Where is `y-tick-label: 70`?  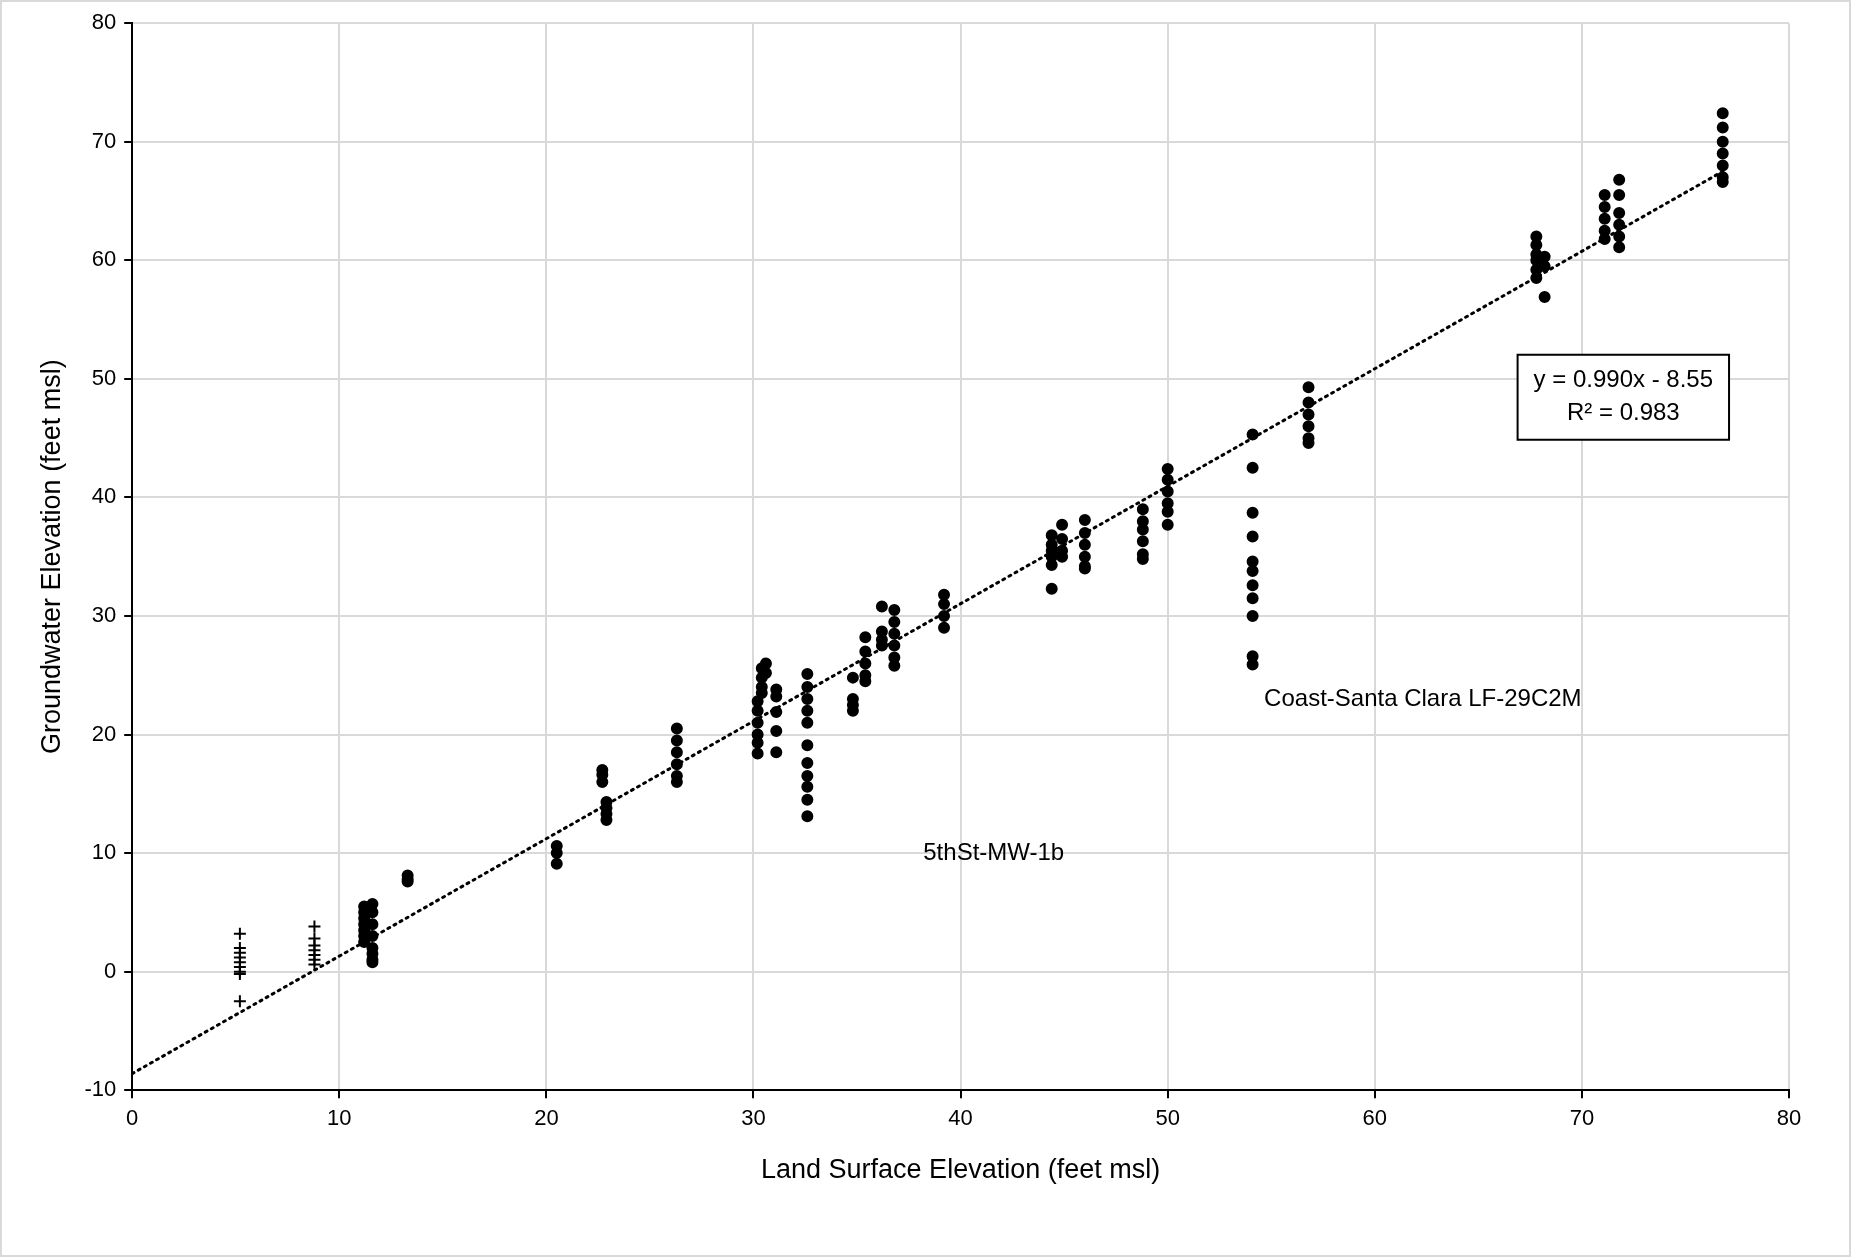
y-tick-label: 70 is located at coordinates (104, 140).